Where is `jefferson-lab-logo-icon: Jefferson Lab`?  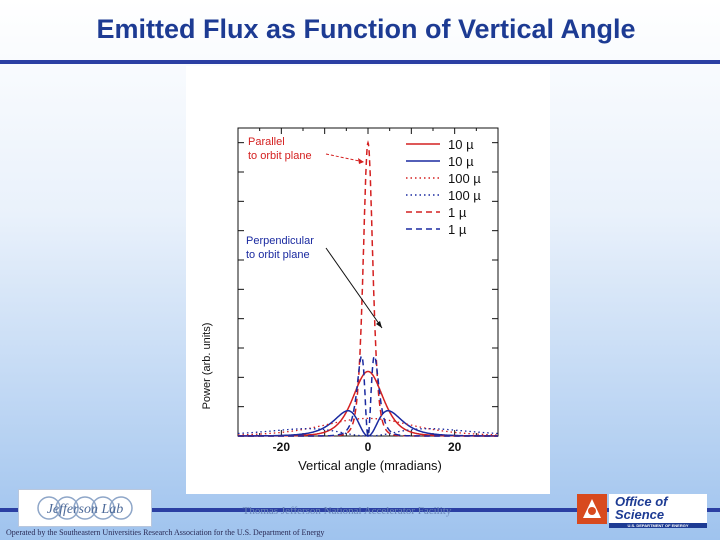 jefferson-lab-logo-icon: Jefferson Lab is located at coordinates (85, 508).